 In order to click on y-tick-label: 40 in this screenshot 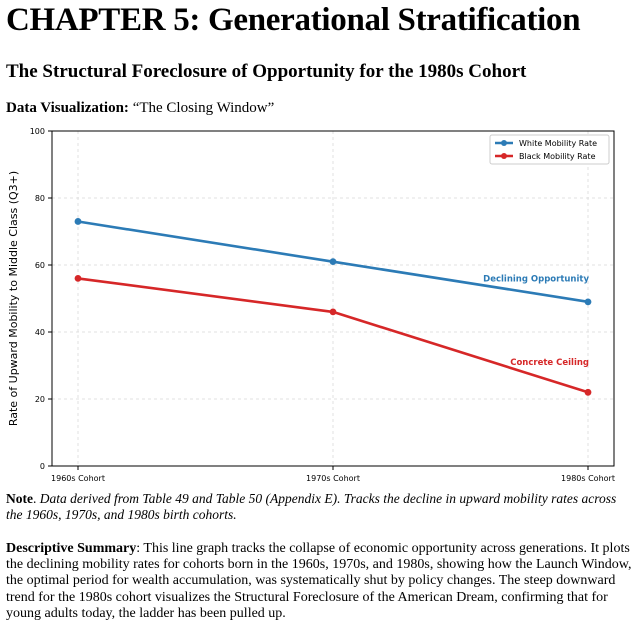, I will do `click(40, 332)`.